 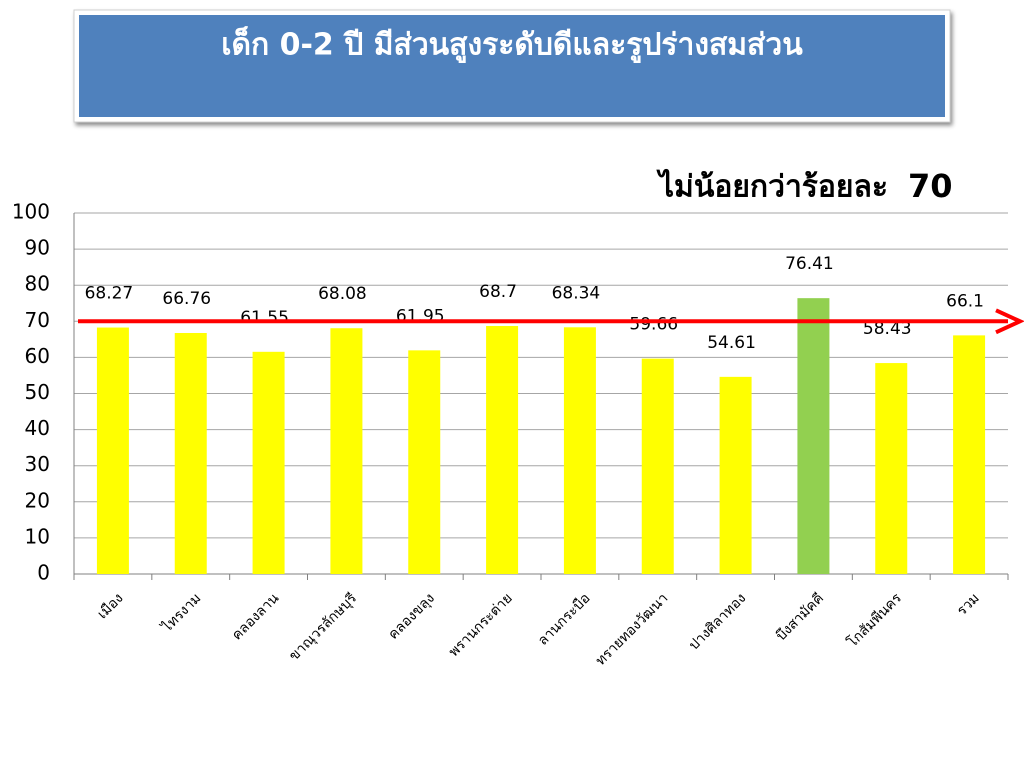 I want to click on y-tick-label: 30, so click(x=37, y=464).